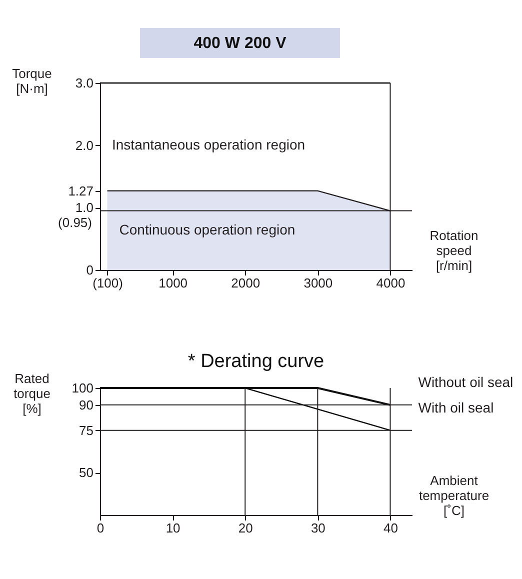 This screenshot has width=522, height=579. I want to click on y-tick-label: 1.0, so click(84, 208).